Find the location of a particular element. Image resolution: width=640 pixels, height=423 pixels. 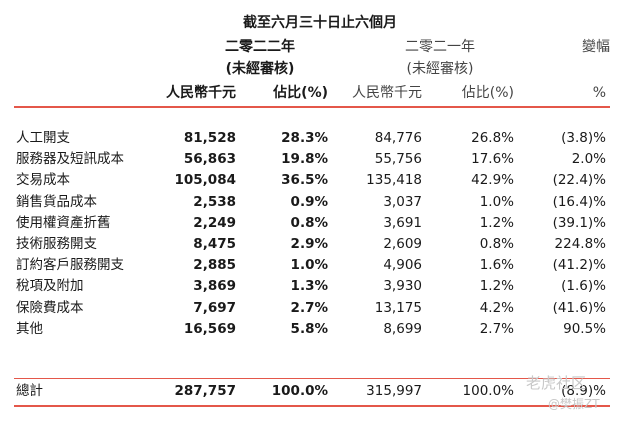

watermark-line1: 老虎社区 is located at coordinates (556, 383).